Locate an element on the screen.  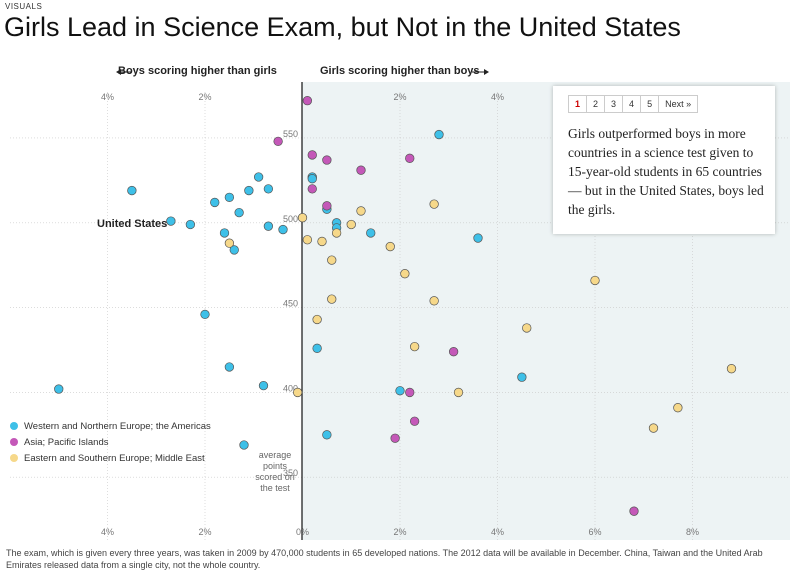
legend-item-asia-pacific: Asia; Pacific Islands is located at coordinates (110, 442).